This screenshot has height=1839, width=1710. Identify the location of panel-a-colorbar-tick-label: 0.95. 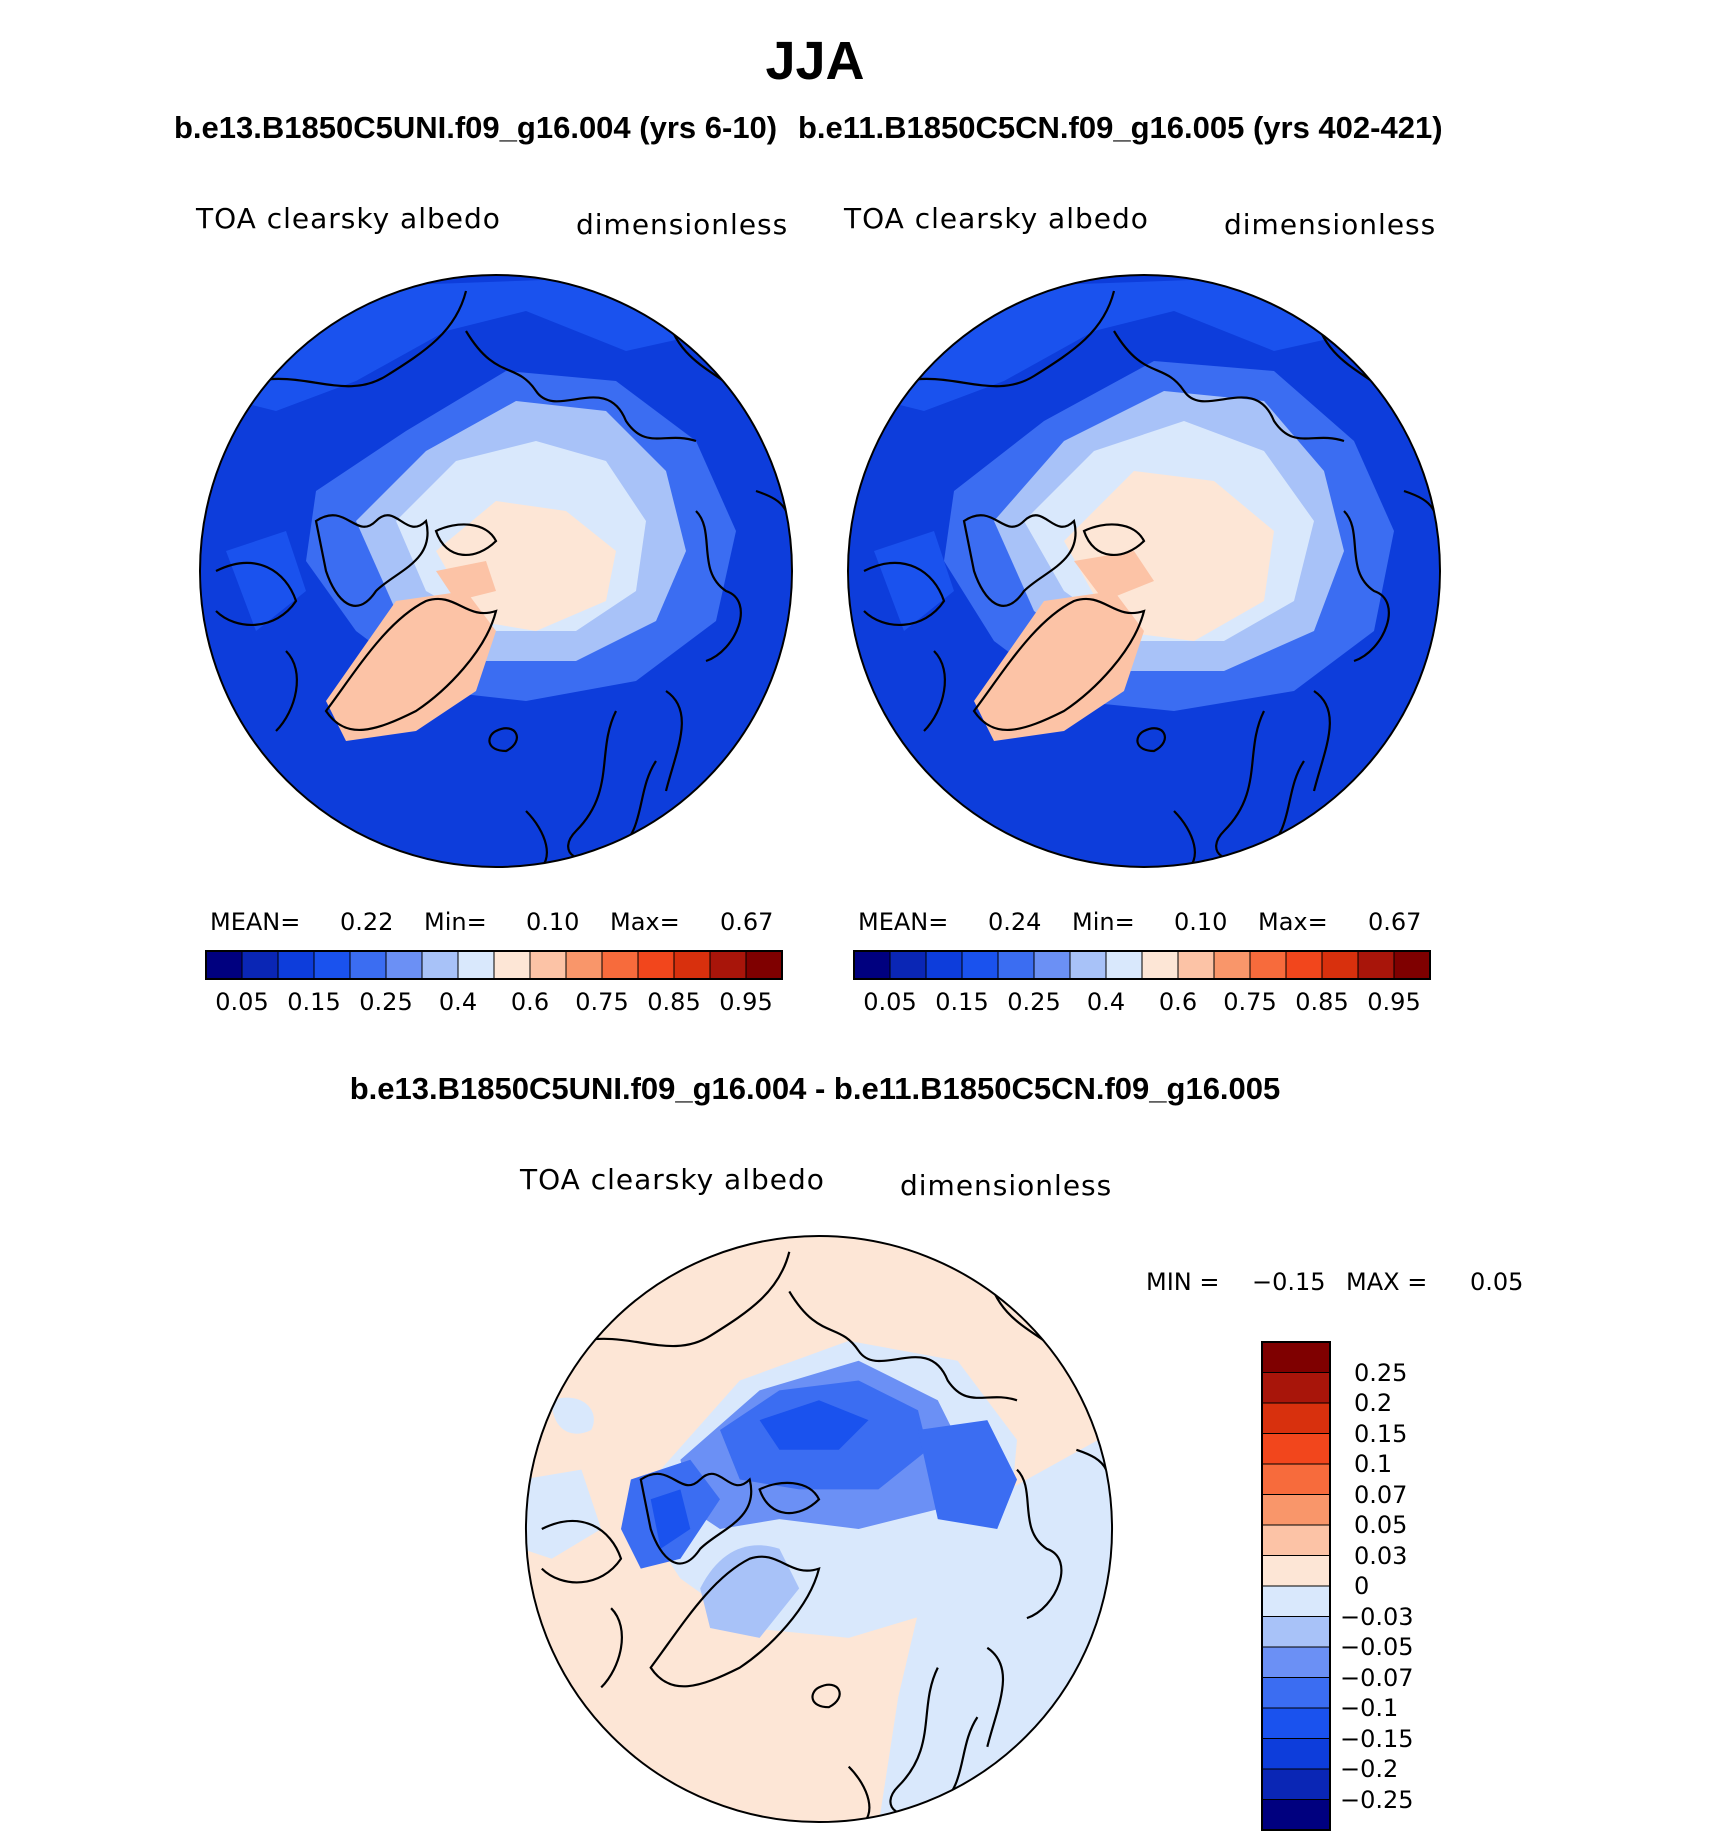
(746, 1002).